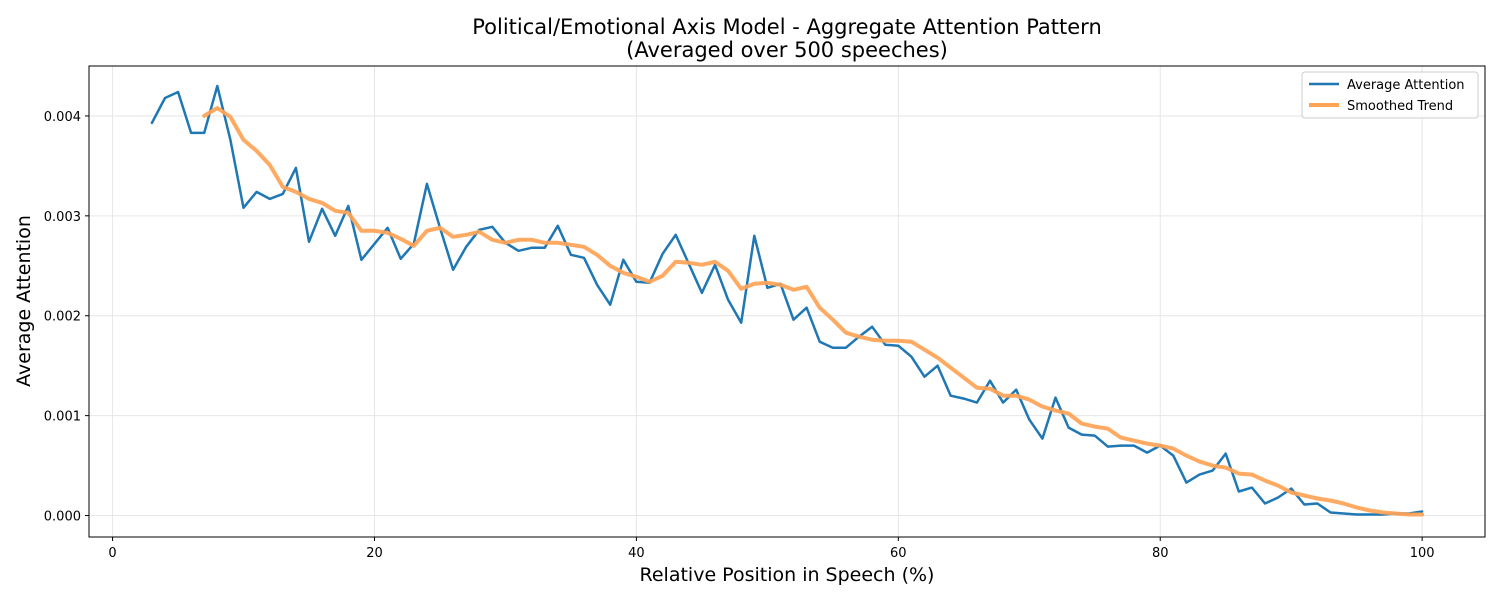 The width and height of the screenshot is (1500, 600). I want to click on y-tick-label: 0.001, so click(62, 417).